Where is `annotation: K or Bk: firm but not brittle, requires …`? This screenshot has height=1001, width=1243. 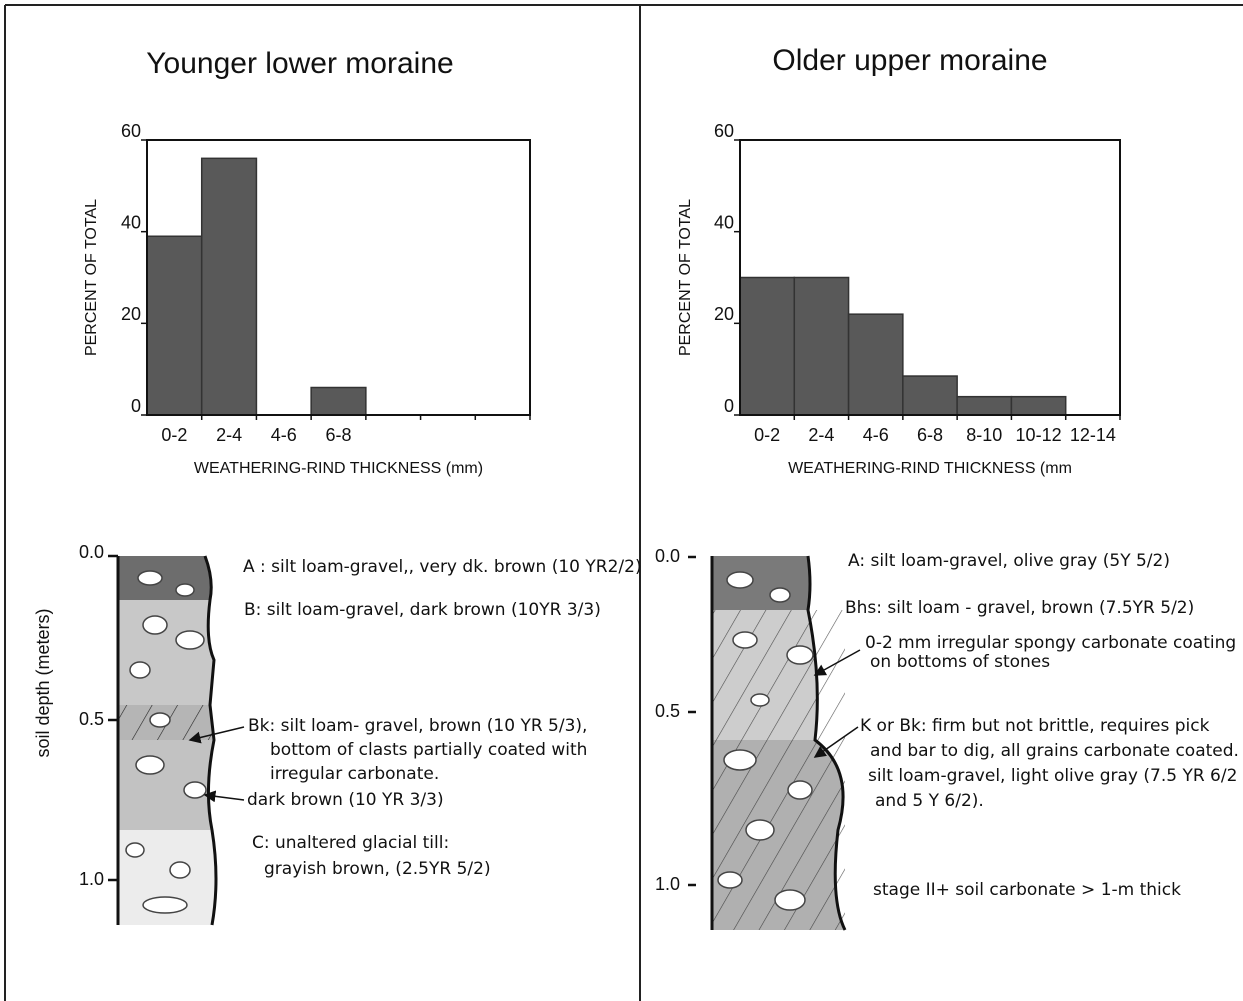 annotation: K or Bk: firm but not brittle, requires … is located at coordinates (1035, 726).